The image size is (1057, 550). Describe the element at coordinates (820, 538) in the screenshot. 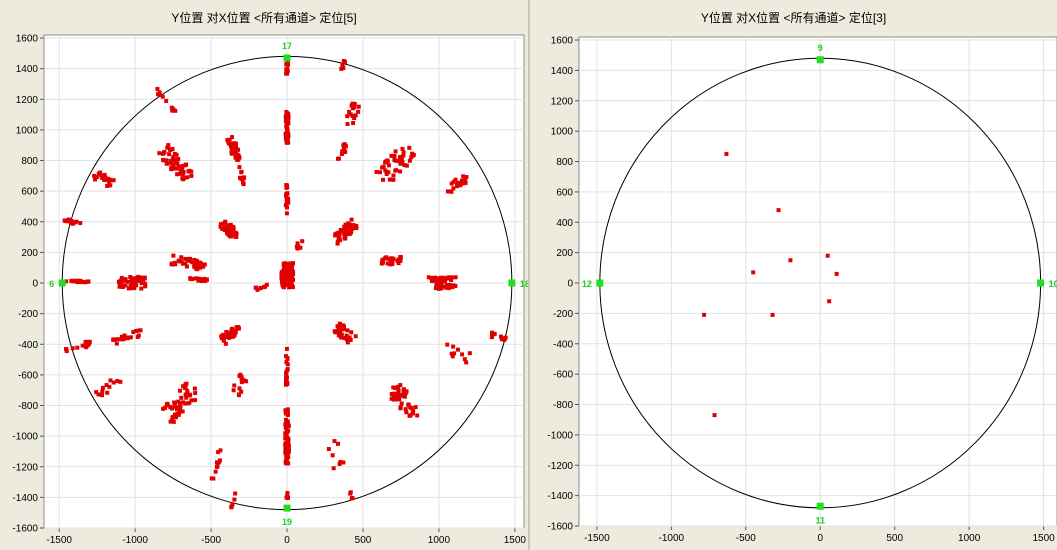

I see `x-tick-label: 0` at that location.